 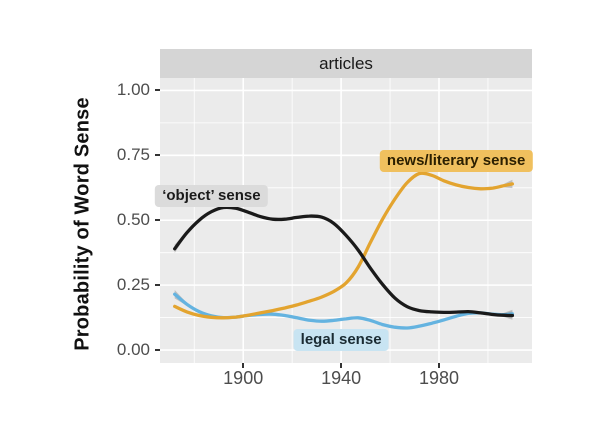 I want to click on y-axis-tick-label: 1.00, so click(x=133, y=90).